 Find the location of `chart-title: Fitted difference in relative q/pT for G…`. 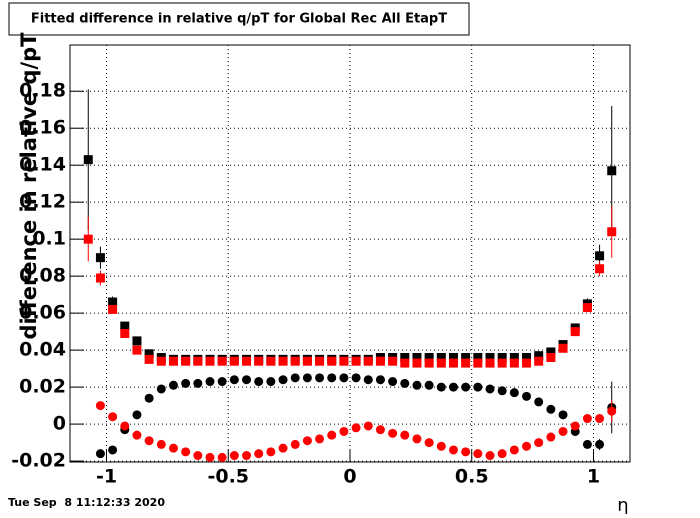

chart-title: Fitted difference in relative q/pT for G… is located at coordinates (239, 19).